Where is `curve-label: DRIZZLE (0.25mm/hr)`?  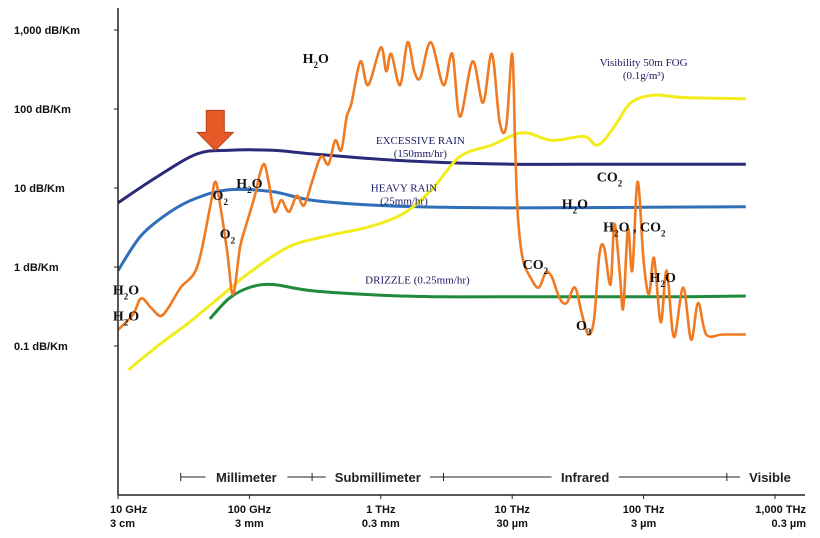 curve-label: DRIZZLE (0.25mm/hr) is located at coordinates (417, 280).